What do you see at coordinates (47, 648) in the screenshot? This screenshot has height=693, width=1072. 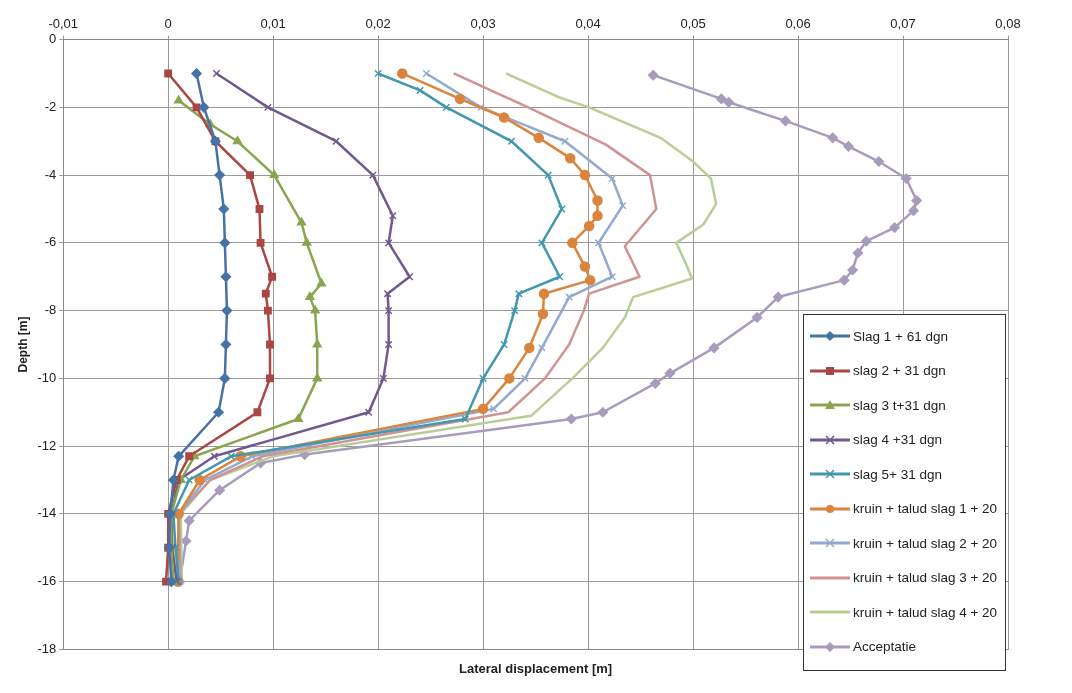 I see `y-tick-label: -18` at bounding box center [47, 648].